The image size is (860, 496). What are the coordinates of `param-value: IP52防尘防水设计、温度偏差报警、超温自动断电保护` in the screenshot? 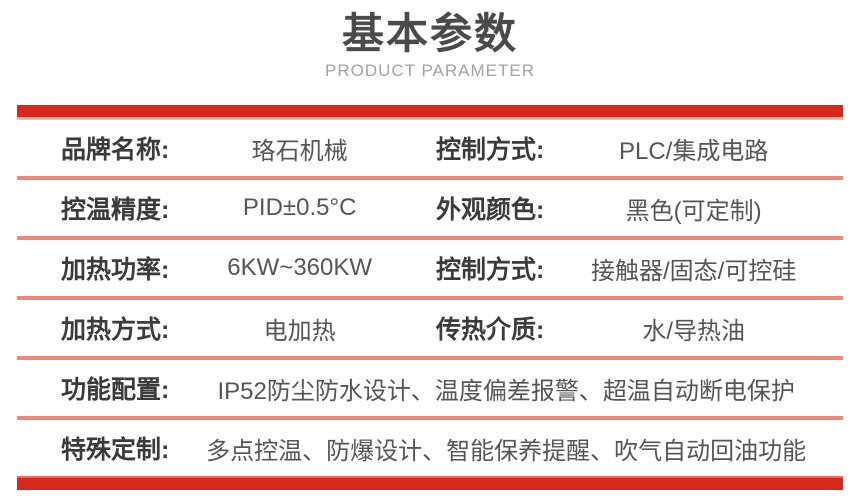 It's located at (506, 391).